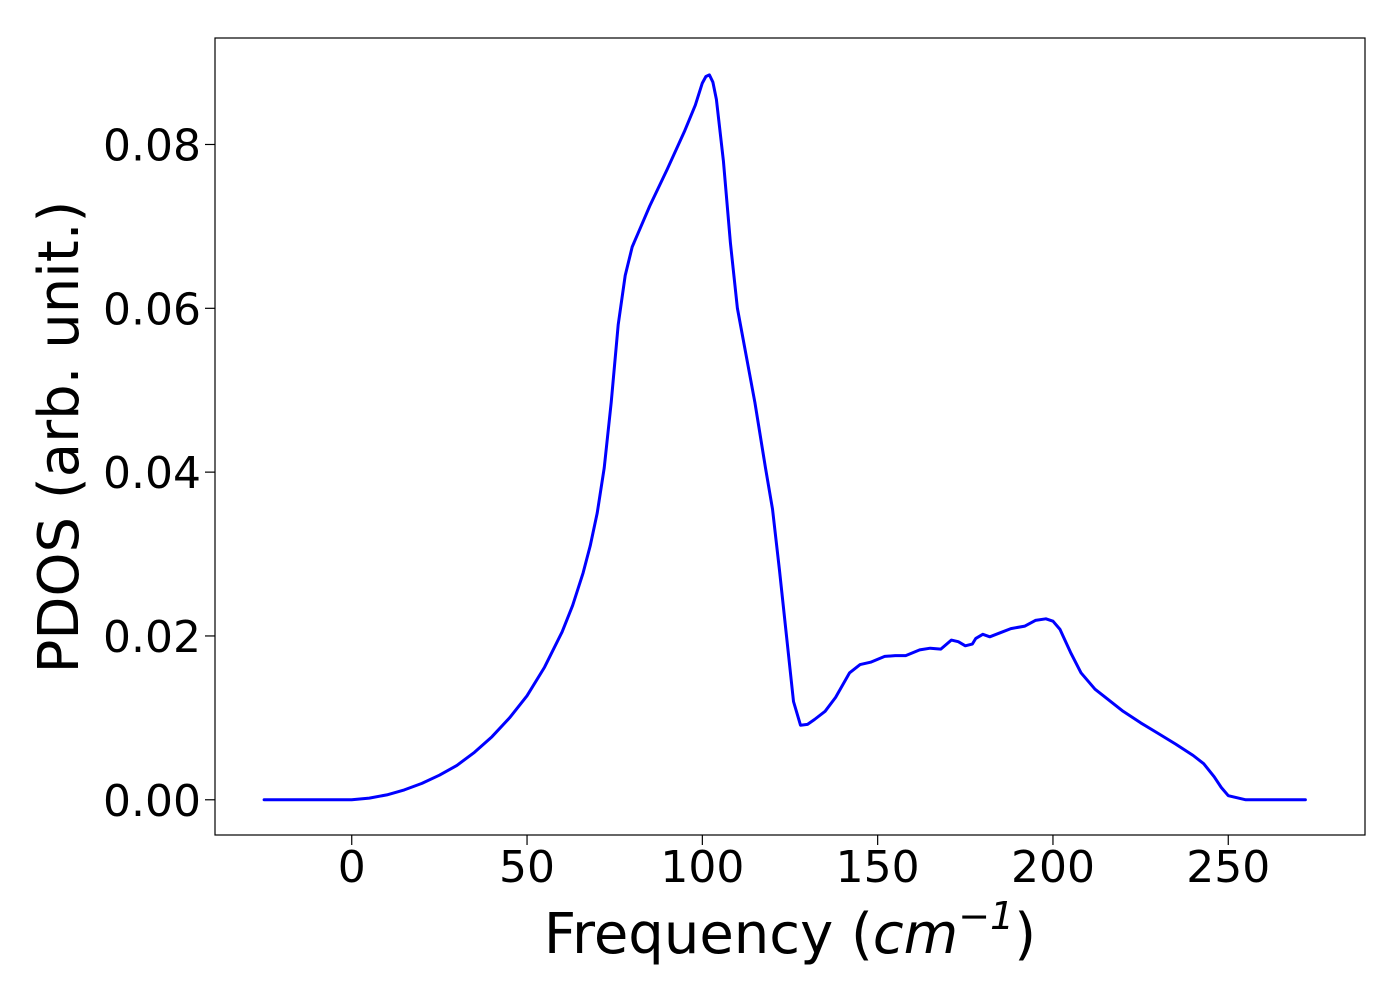 The height and width of the screenshot is (1000, 1400). I want to click on x-axis-label-text: Frequency (, so click(708, 934).